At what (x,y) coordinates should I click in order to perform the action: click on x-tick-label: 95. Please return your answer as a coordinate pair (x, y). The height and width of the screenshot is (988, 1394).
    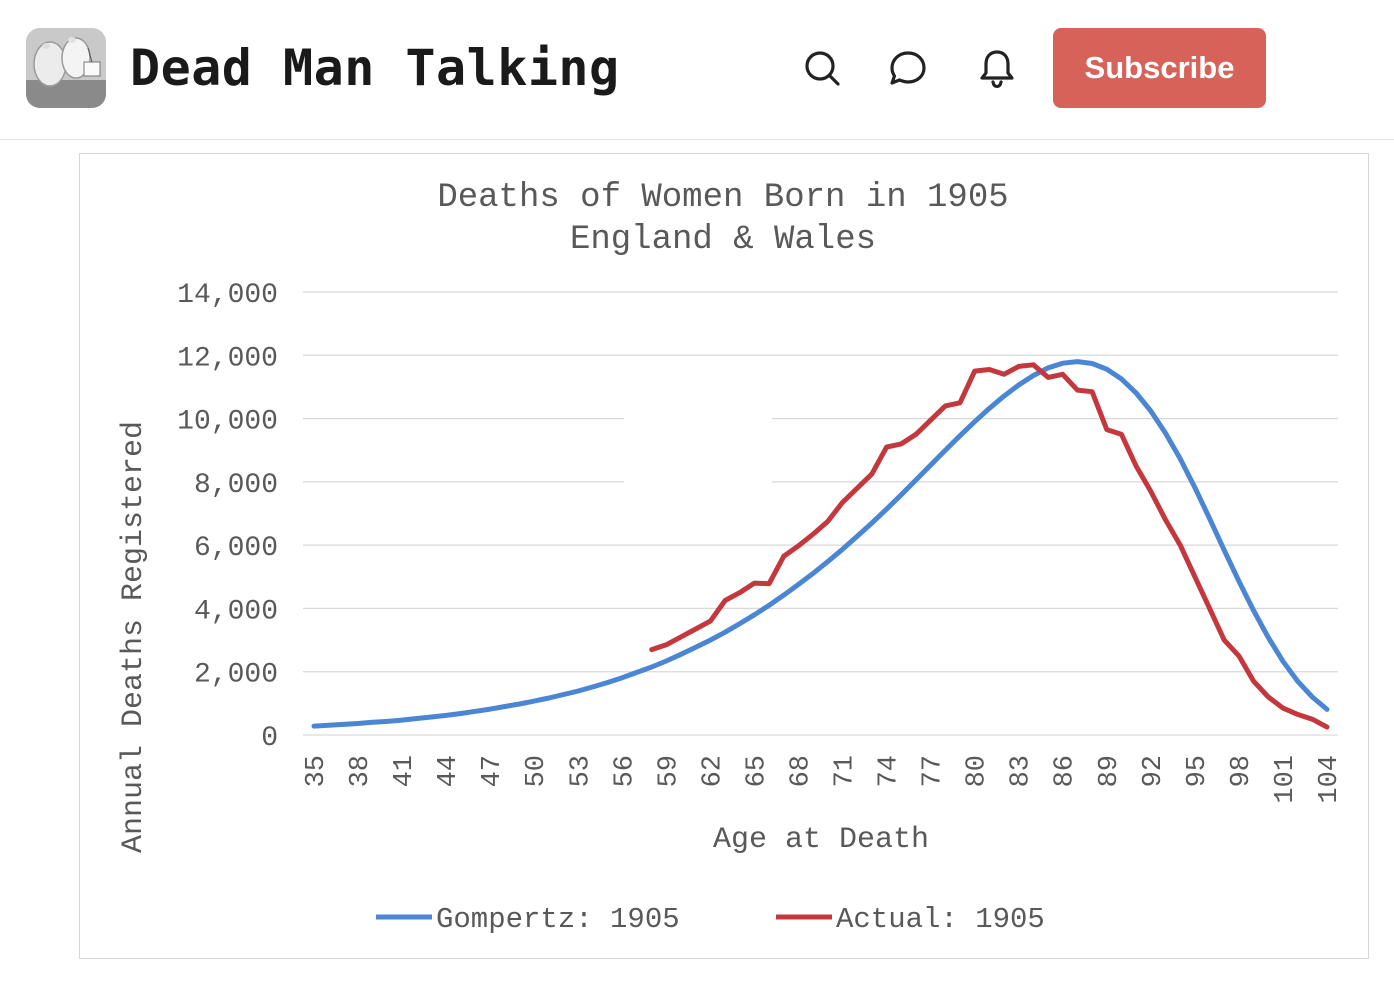
    Looking at the image, I should click on (1198, 771).